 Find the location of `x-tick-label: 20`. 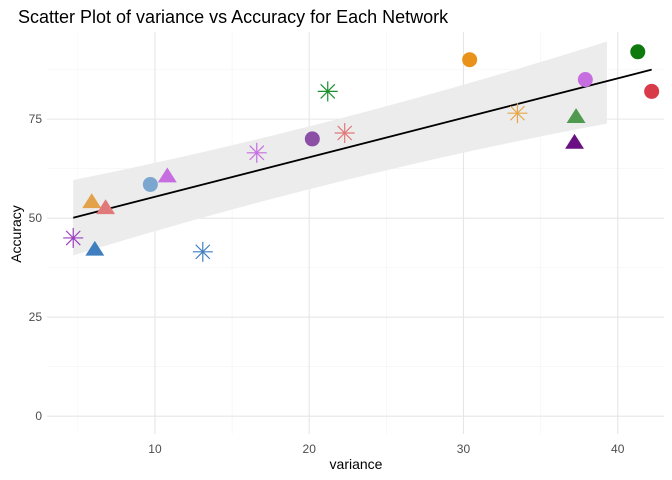

x-tick-label: 20 is located at coordinates (310, 449).